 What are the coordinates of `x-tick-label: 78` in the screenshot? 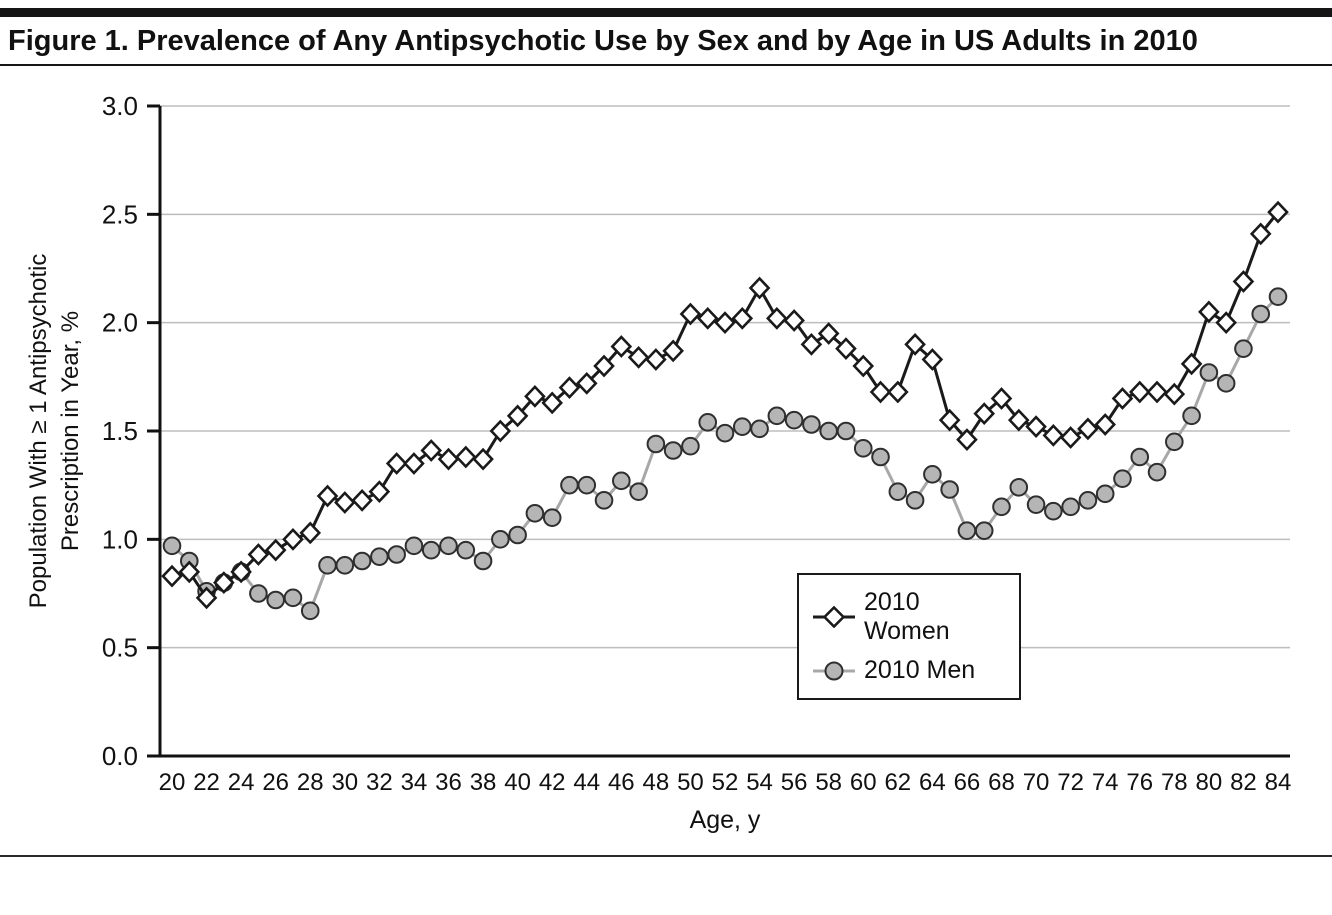 It's located at (1174, 782).